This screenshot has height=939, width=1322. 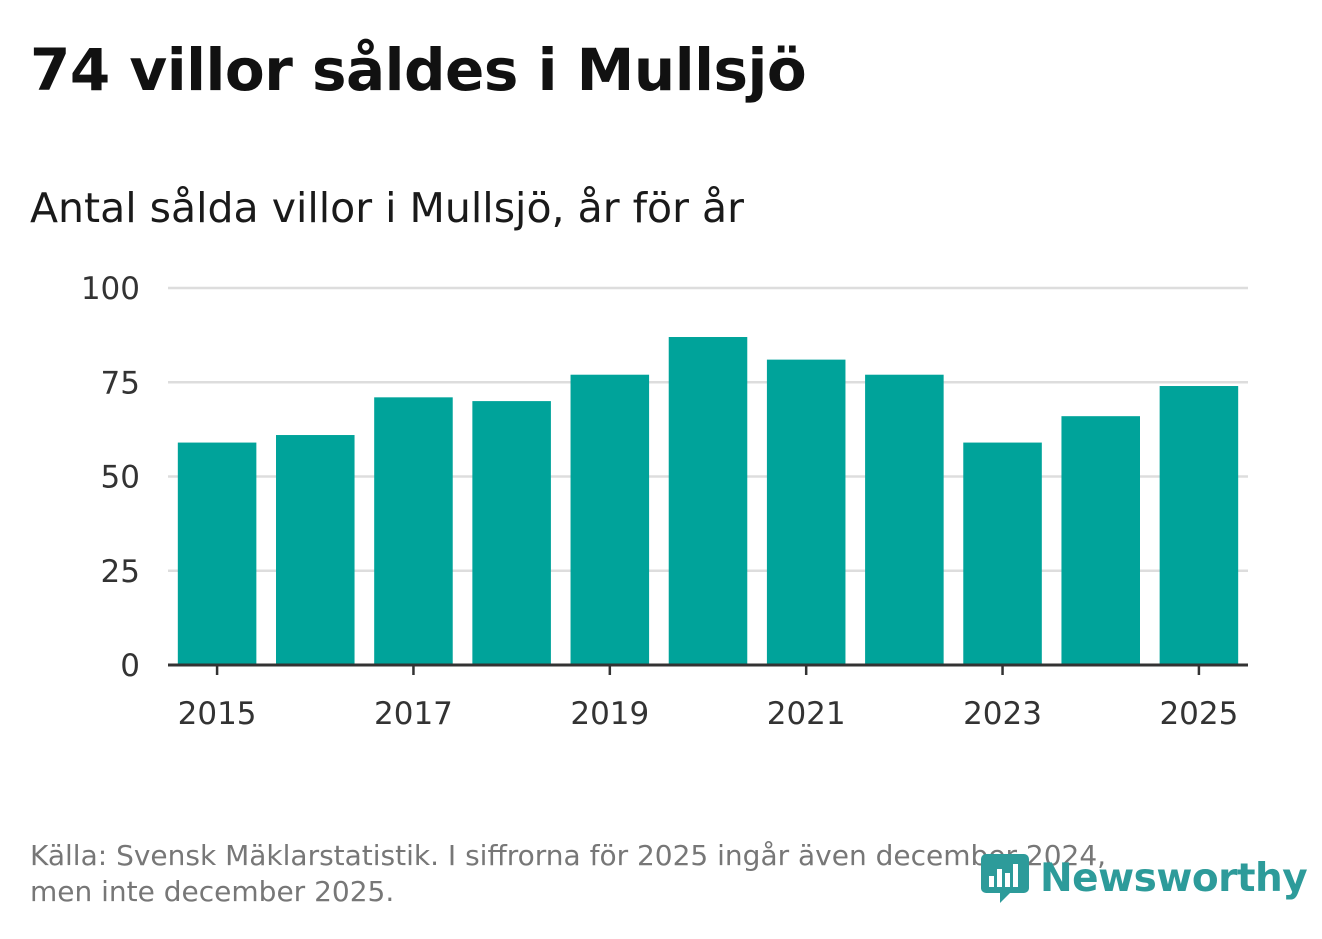 I want to click on x-tick-label: 2019, so click(x=609, y=714).